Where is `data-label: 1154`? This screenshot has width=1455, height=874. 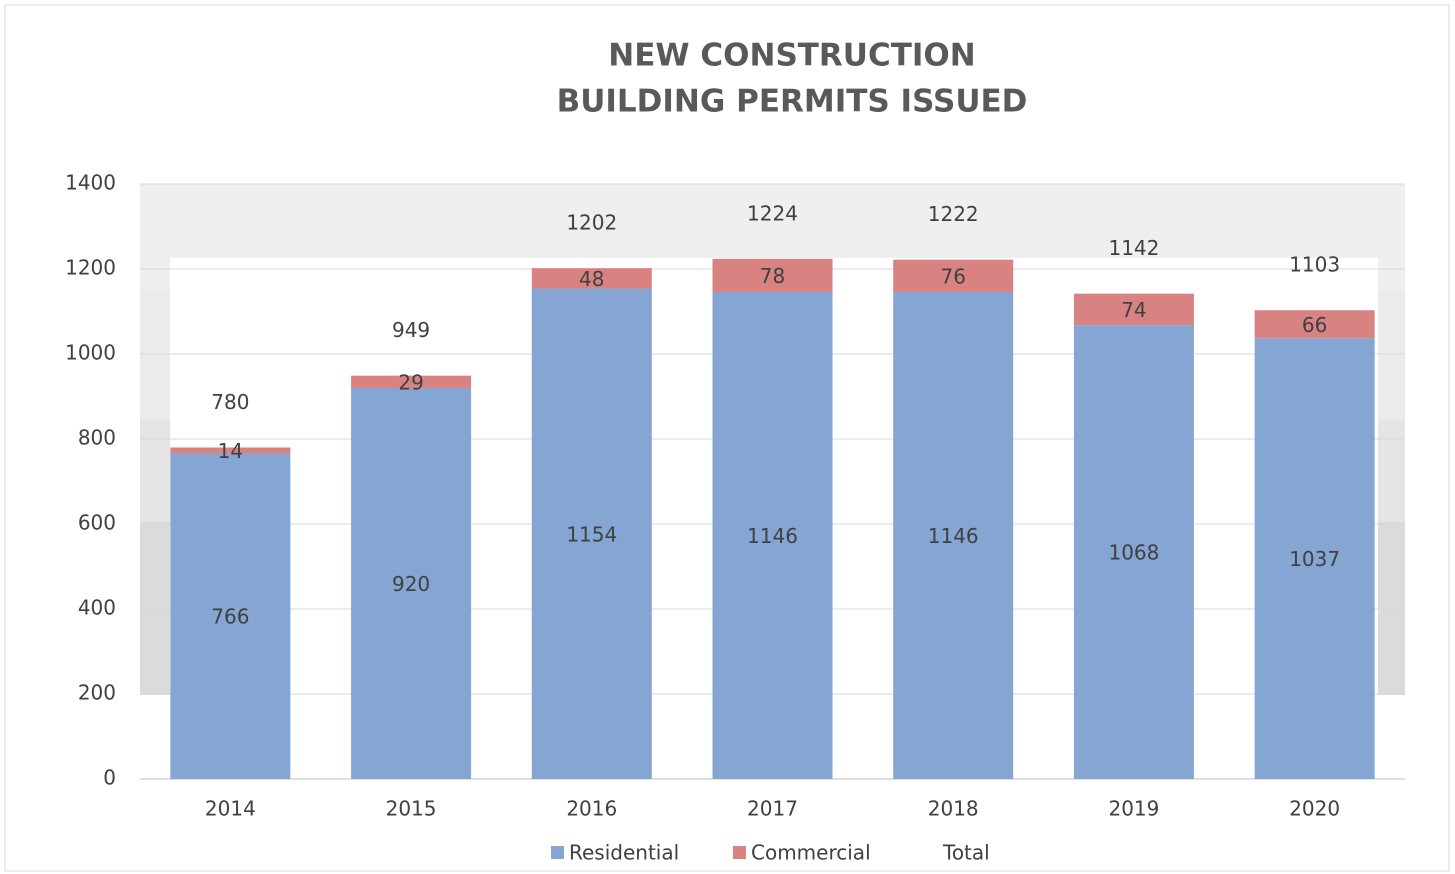
data-label: 1154 is located at coordinates (591, 534).